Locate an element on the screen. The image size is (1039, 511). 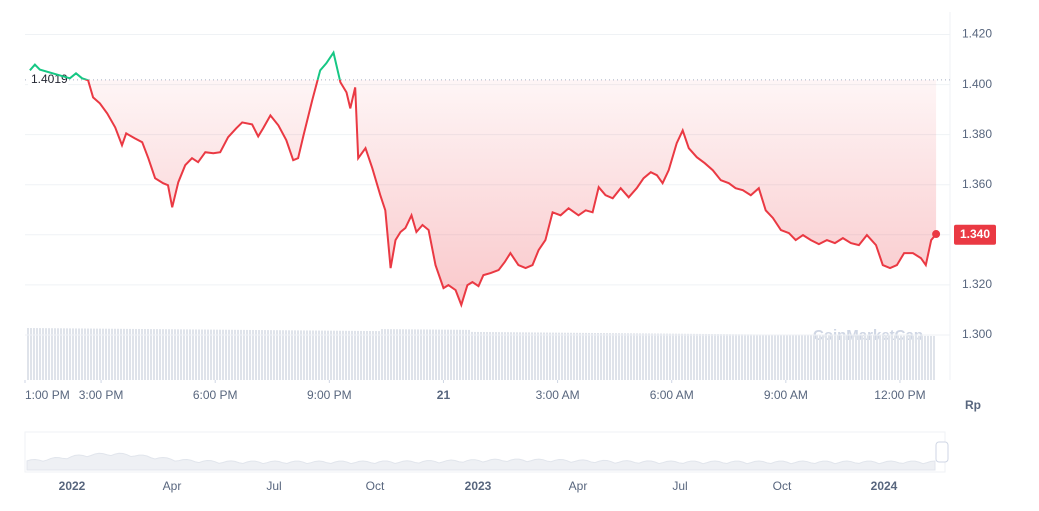
x-tick-label: 21 is located at coordinates (444, 395).